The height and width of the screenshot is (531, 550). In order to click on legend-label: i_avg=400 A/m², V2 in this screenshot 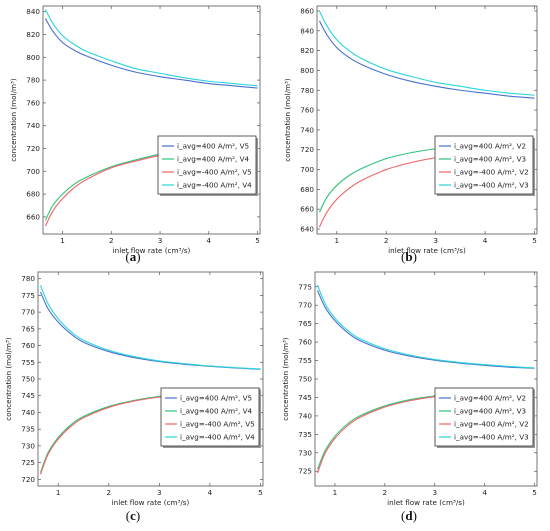, I will do `click(490, 146)`.